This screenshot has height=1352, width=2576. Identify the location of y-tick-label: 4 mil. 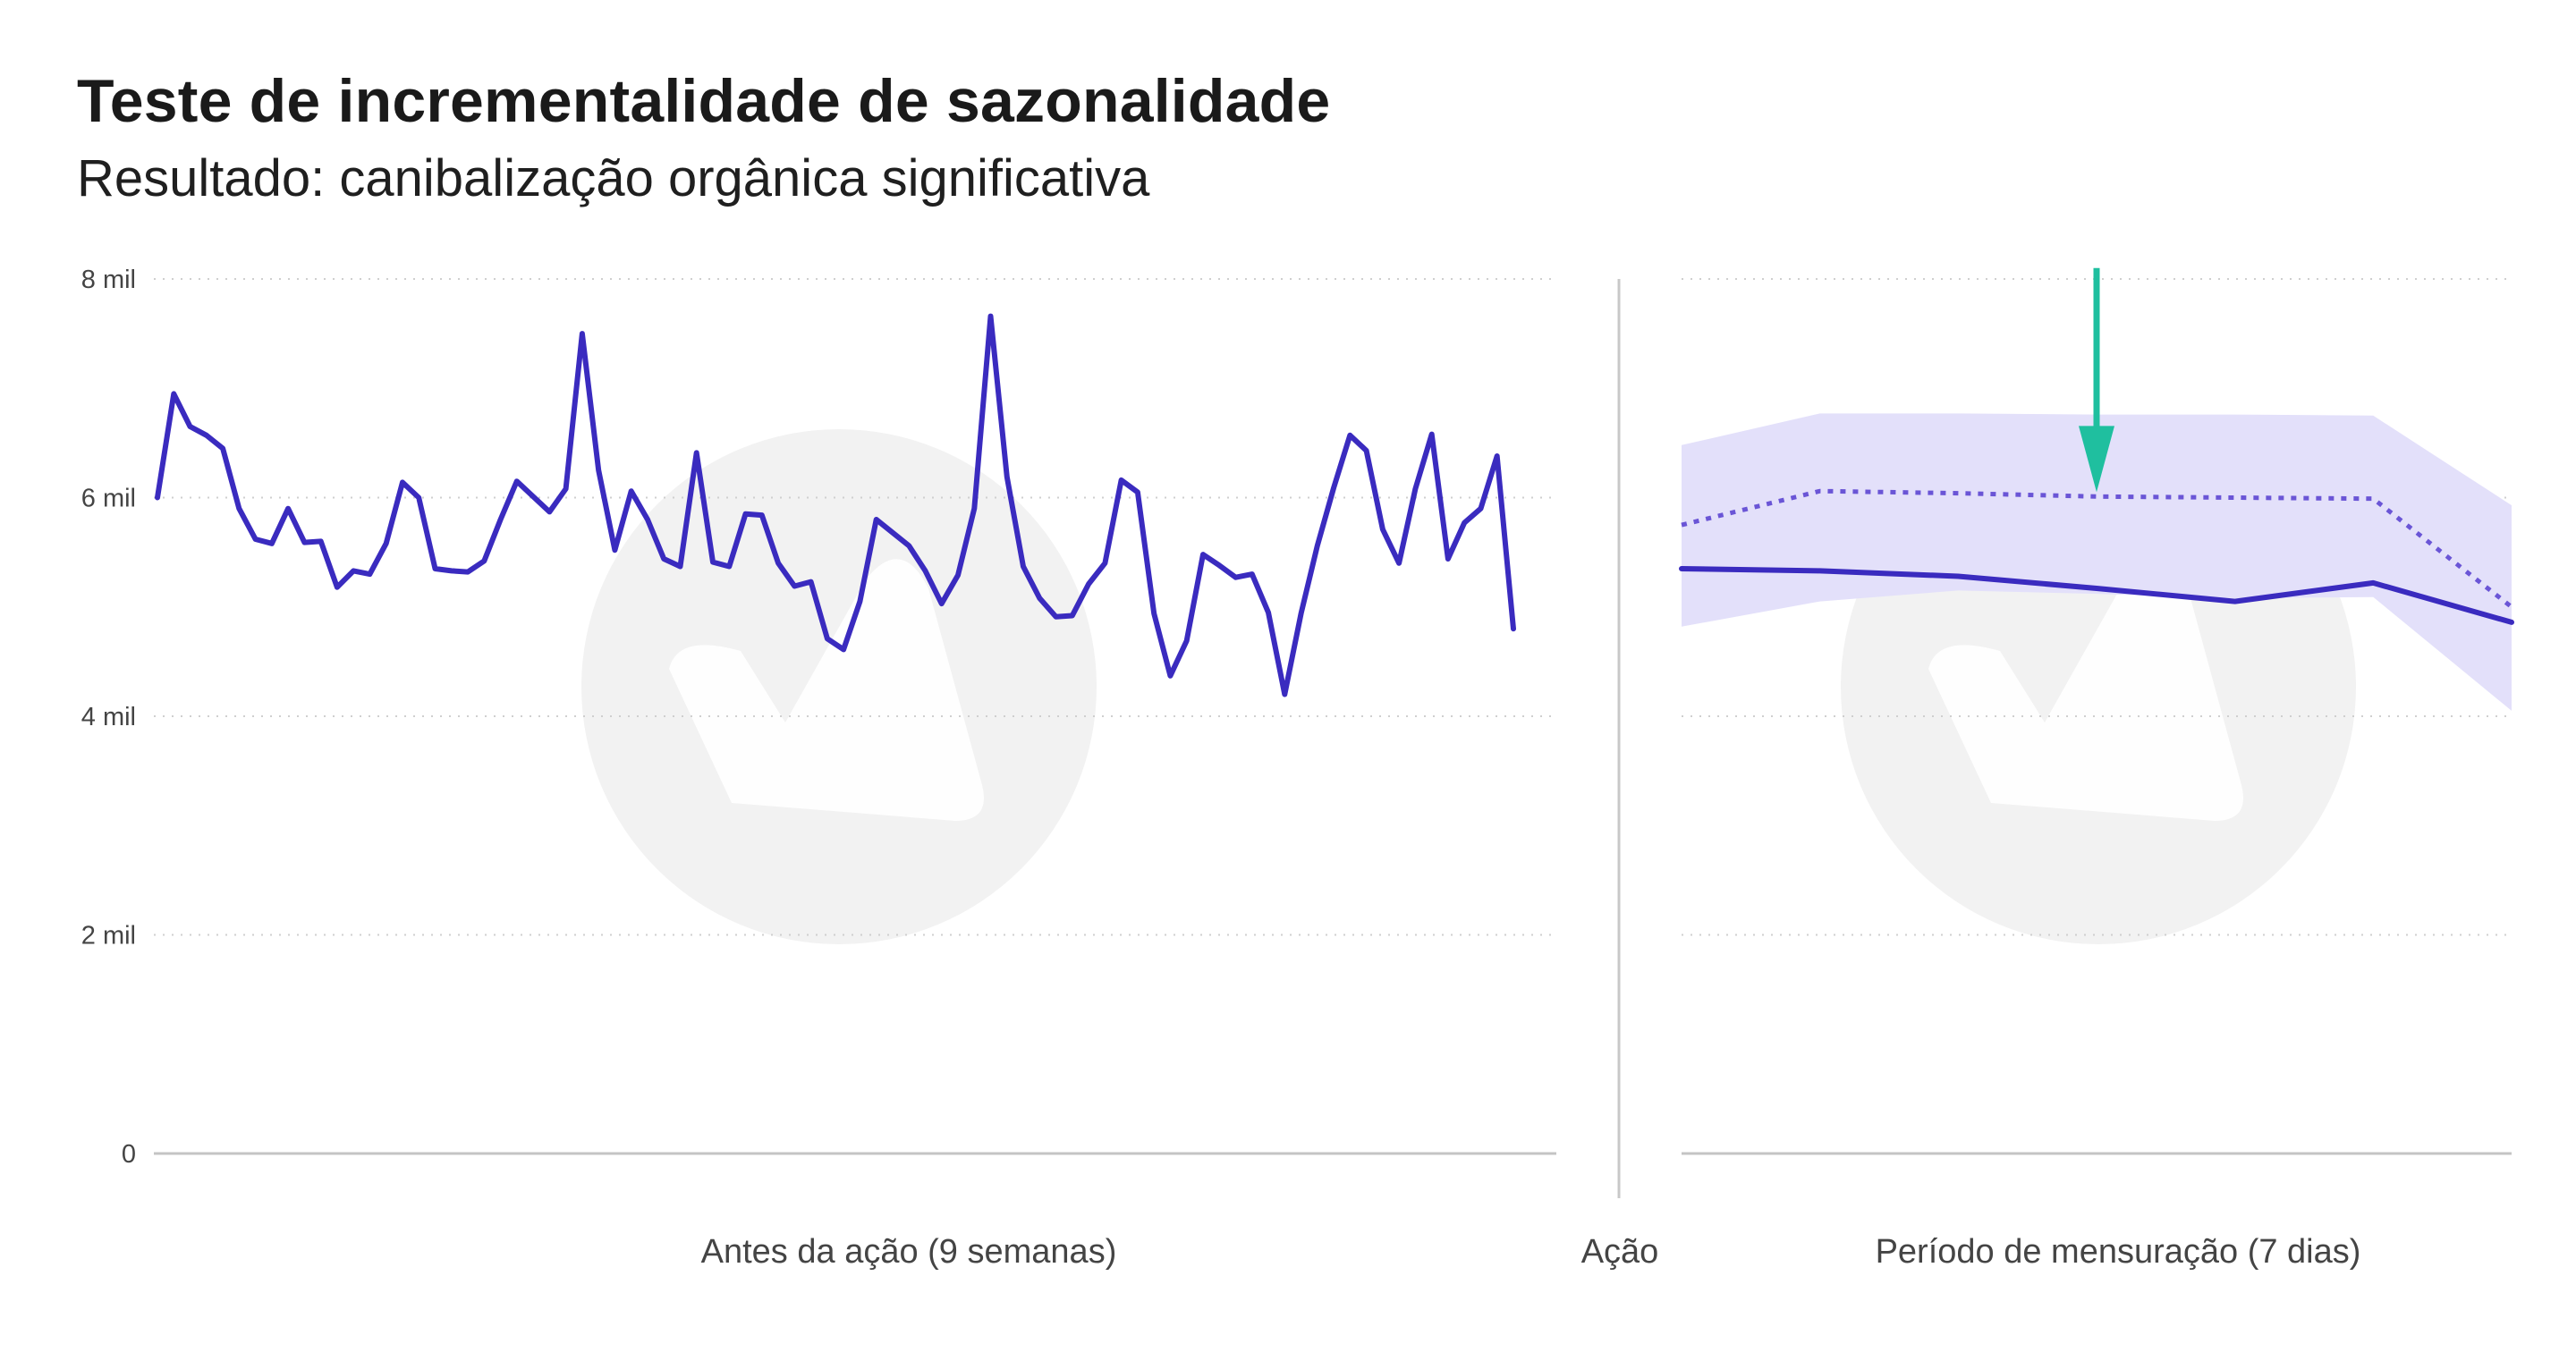
(108, 717).